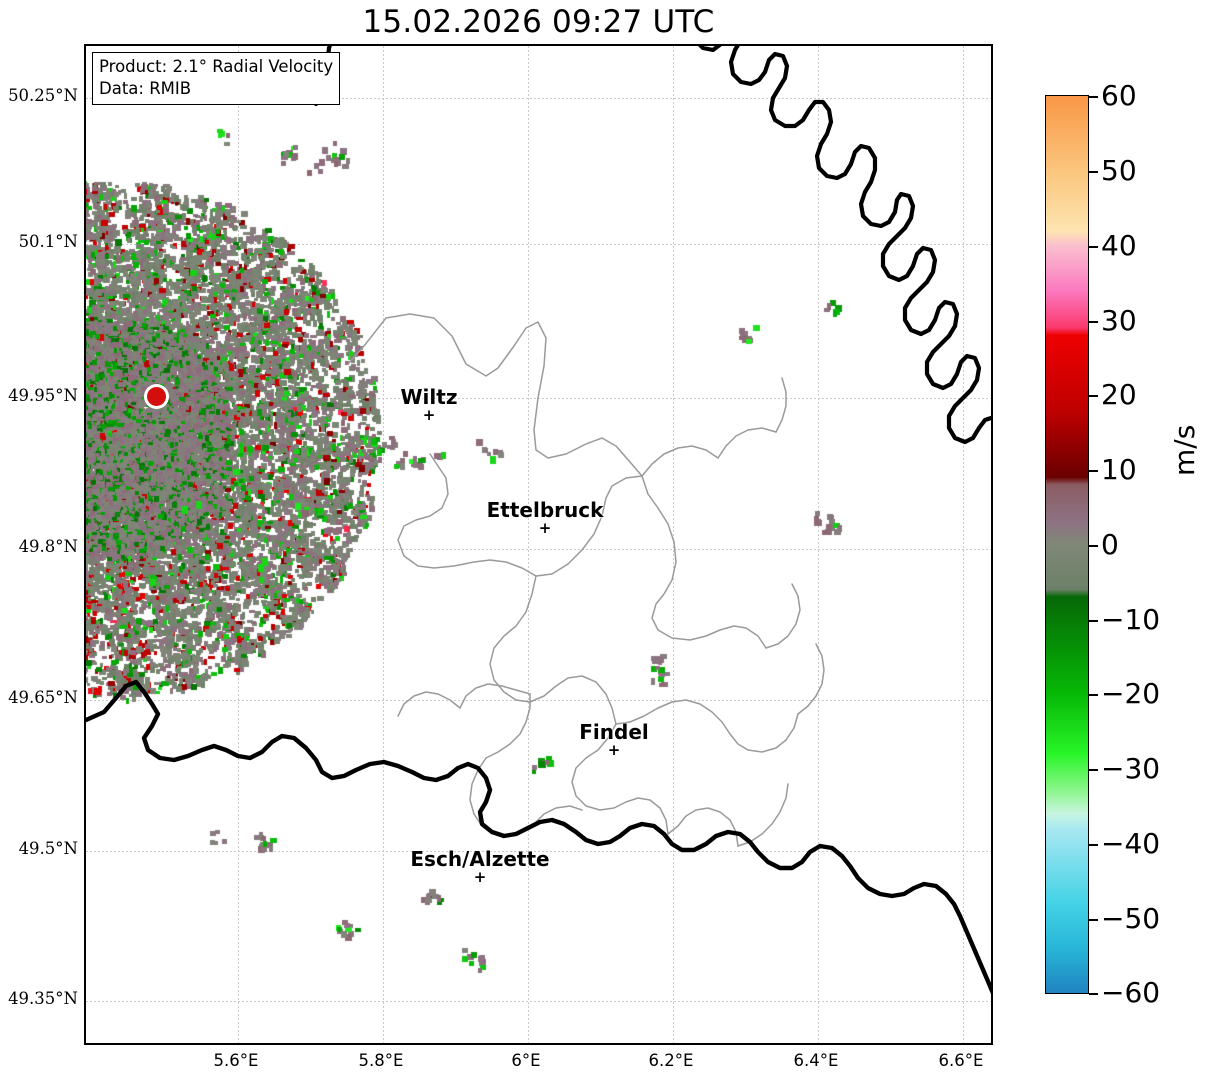 The height and width of the screenshot is (1081, 1207). I want to click on city-name: Wiltz, so click(429, 397).